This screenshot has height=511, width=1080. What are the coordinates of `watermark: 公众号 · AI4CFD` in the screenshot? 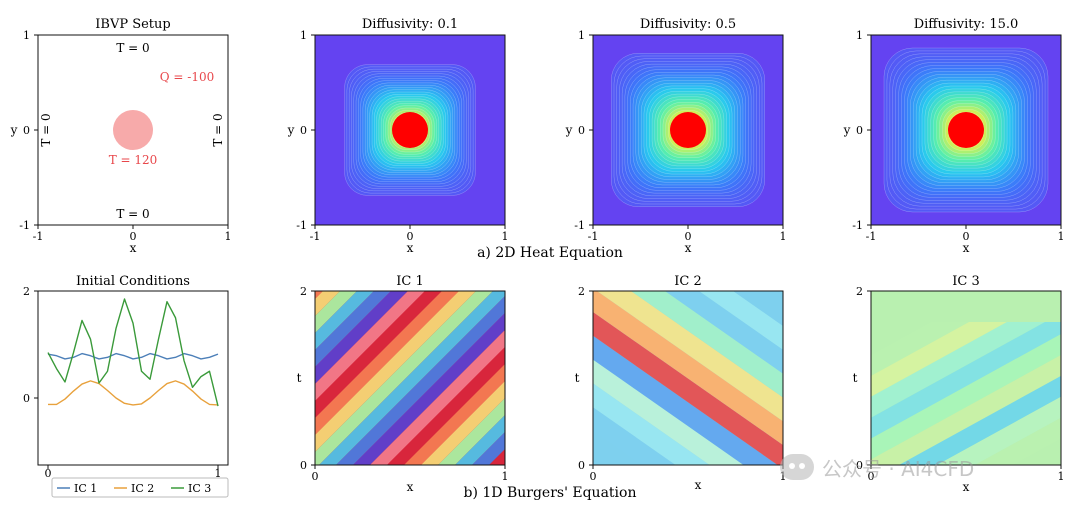 It's located at (877, 467).